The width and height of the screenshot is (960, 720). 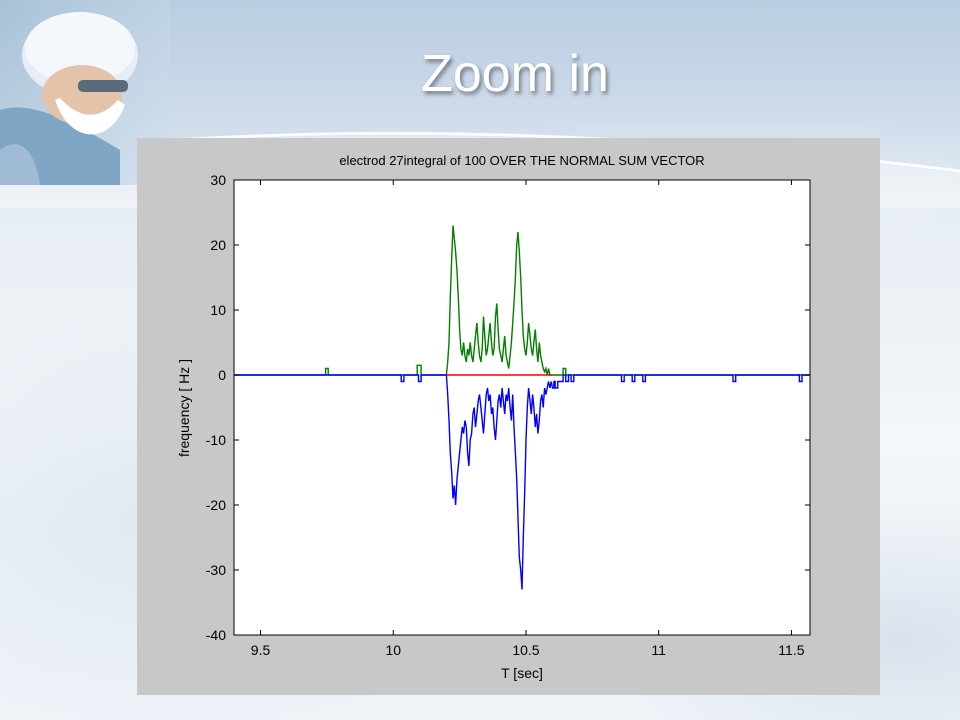 What do you see at coordinates (218, 245) in the screenshot?
I see `y-tick-label: 20` at bounding box center [218, 245].